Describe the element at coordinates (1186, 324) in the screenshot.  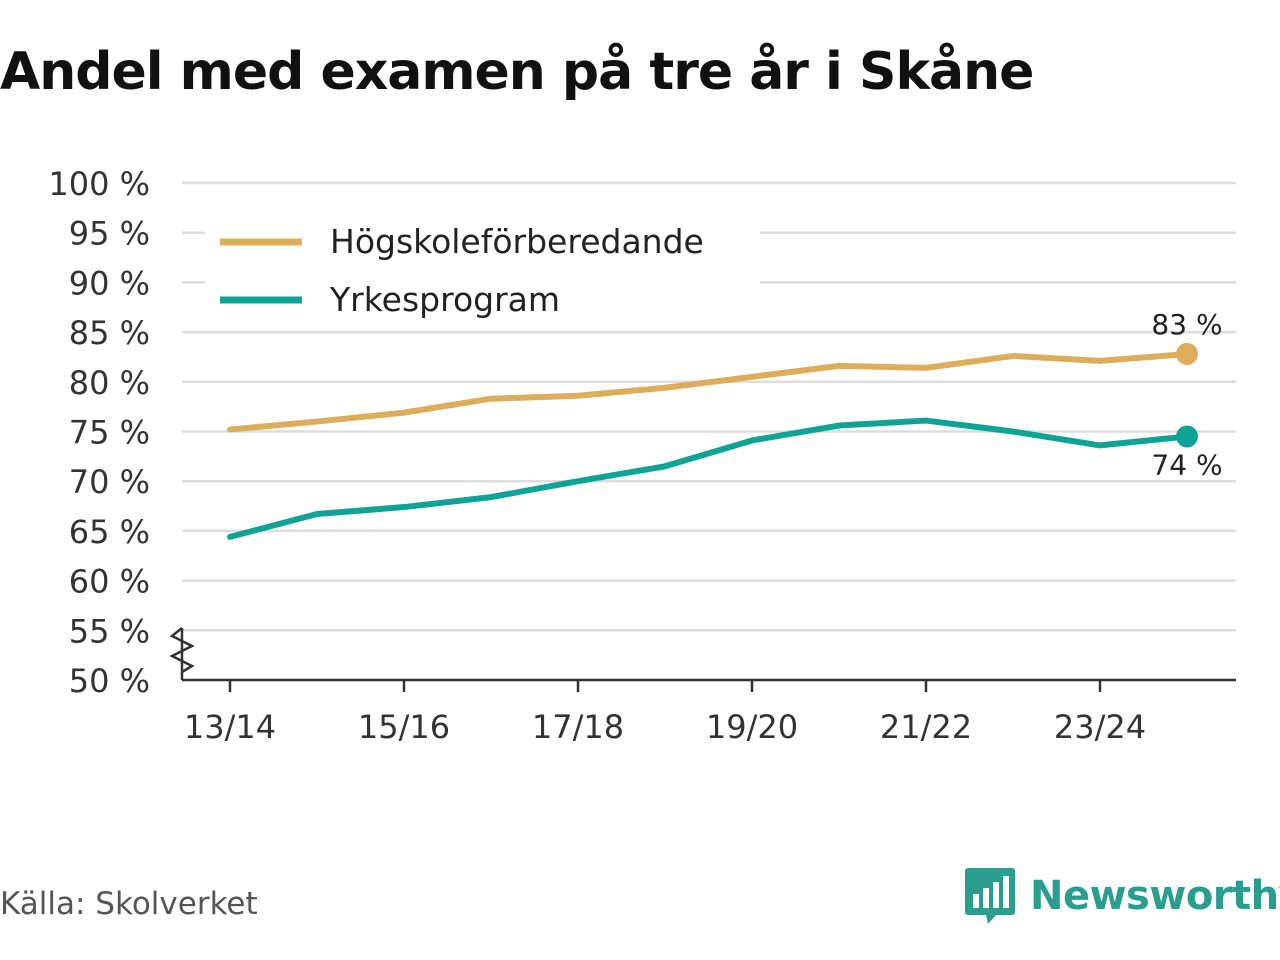
I see `series-end-label: 83 %` at that location.